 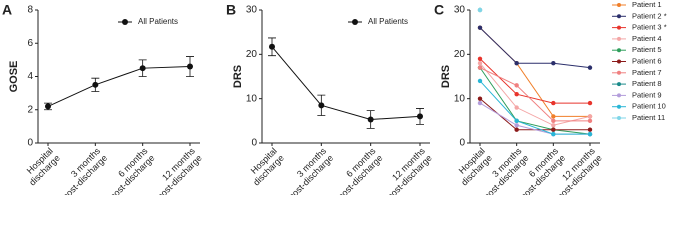 What do you see at coordinates (30, 76) in the screenshot?
I see `y-tick-label: 4` at bounding box center [30, 76].